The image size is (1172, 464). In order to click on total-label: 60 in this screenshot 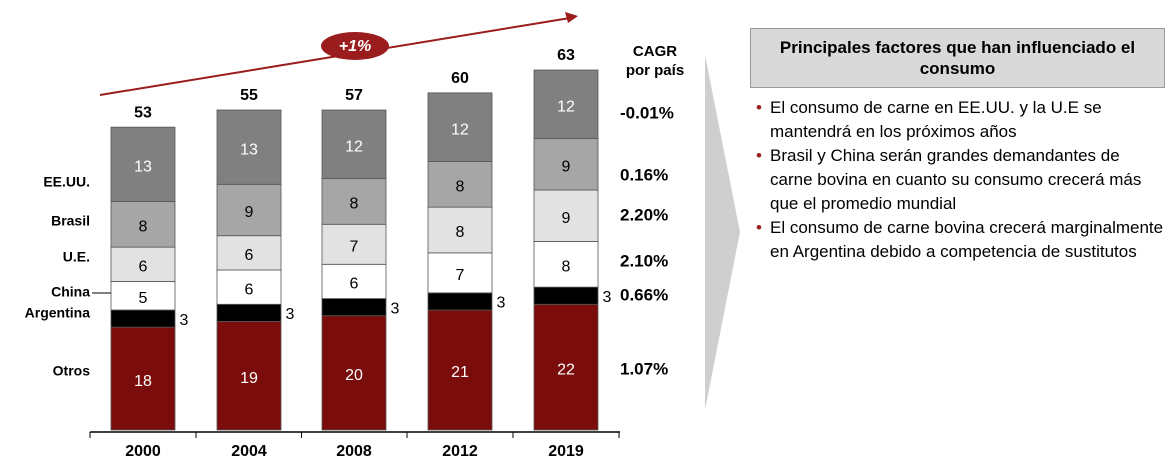, I will do `click(460, 78)`.